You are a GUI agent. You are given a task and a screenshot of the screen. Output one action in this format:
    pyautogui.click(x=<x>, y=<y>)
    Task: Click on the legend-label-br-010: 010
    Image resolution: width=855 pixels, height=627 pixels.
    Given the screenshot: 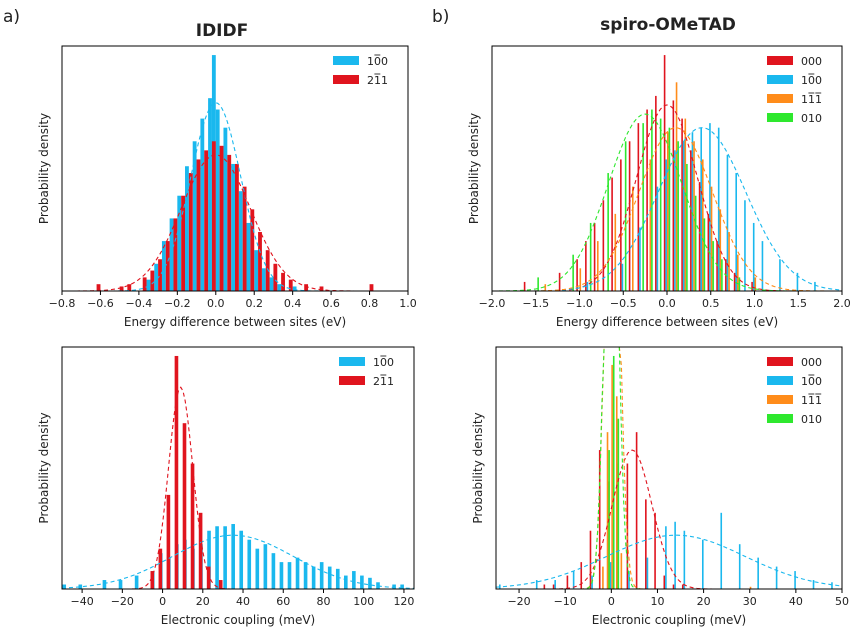 What is the action you would take?
    pyautogui.click(x=811, y=419)
    